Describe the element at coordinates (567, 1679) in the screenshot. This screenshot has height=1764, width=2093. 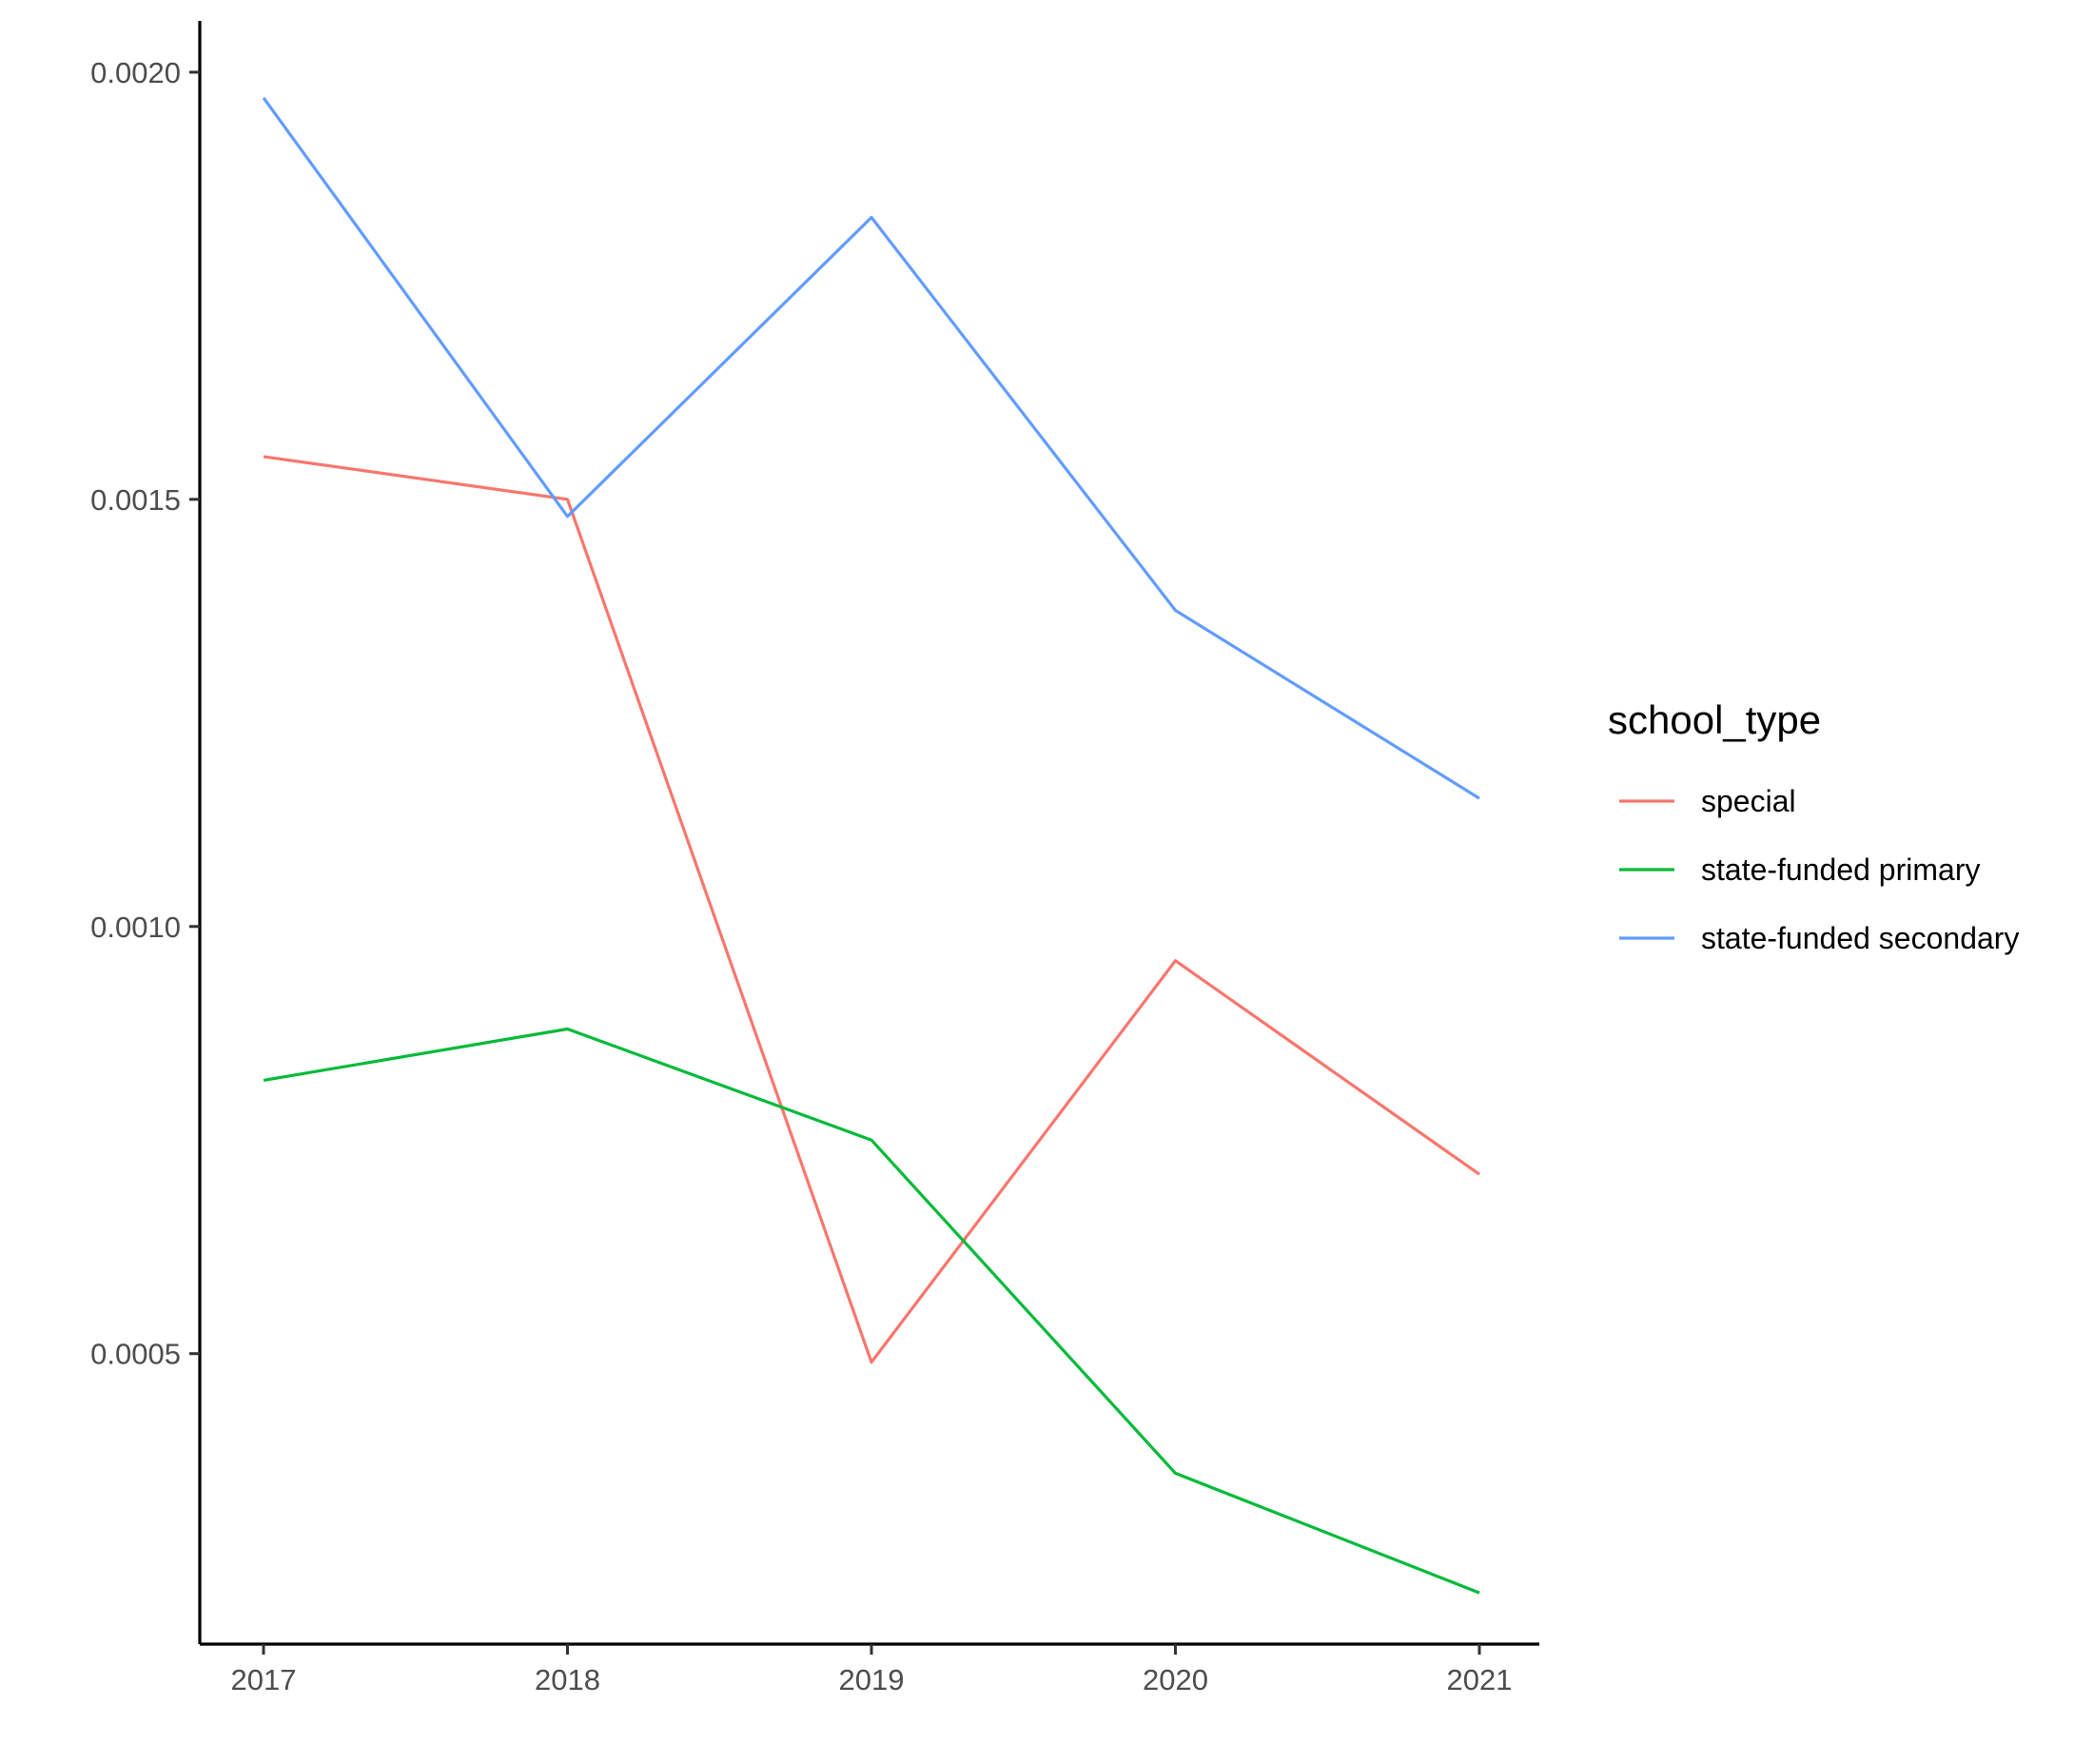
I see `x-tick-label: 2018` at that location.